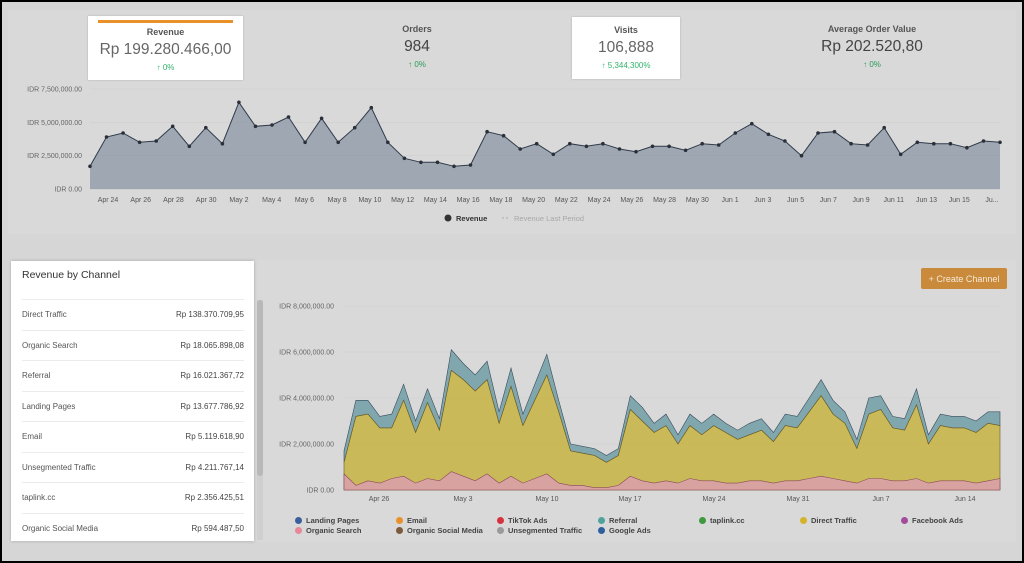 The width and height of the screenshot is (1024, 563). What do you see at coordinates (133, 375) in the screenshot?
I see `channel-row: Referral Rp 16.021.367,72` at bounding box center [133, 375].